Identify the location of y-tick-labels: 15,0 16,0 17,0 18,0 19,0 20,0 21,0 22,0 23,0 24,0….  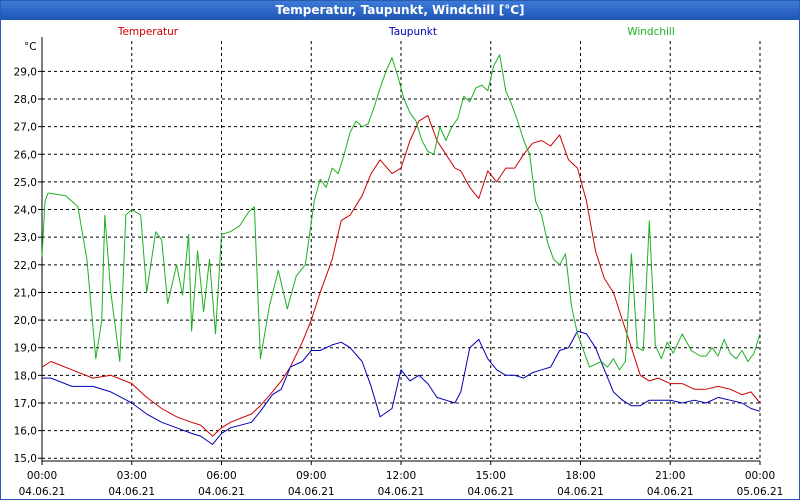
(25, 265).